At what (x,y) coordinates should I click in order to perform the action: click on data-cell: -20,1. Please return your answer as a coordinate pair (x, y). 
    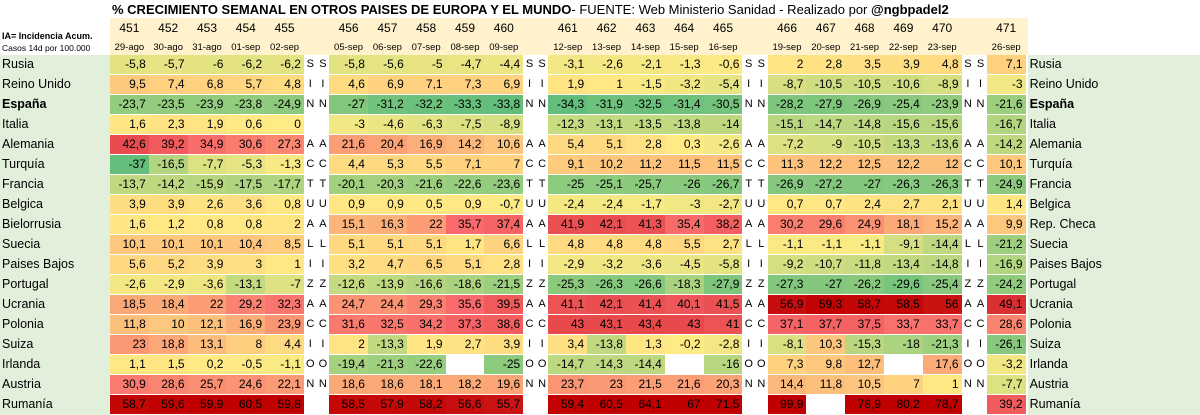
    Looking at the image, I should click on (348, 184).